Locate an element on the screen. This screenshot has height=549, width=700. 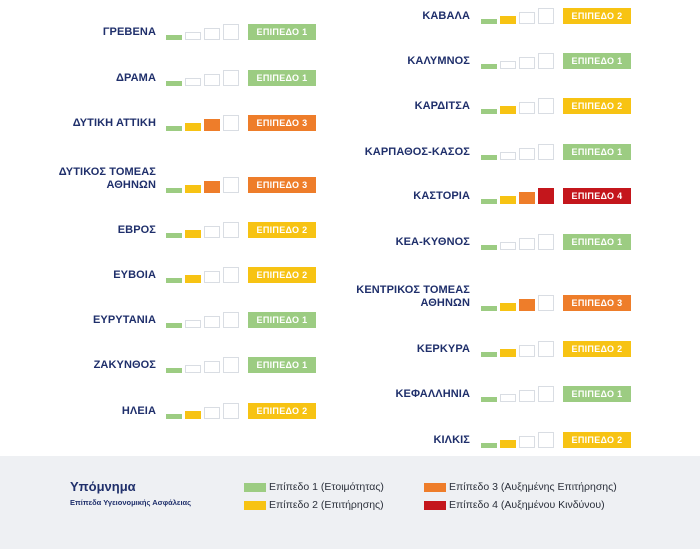
region-name: ΚΕΡΚΥΡΑ is located at coordinates (235, 349).